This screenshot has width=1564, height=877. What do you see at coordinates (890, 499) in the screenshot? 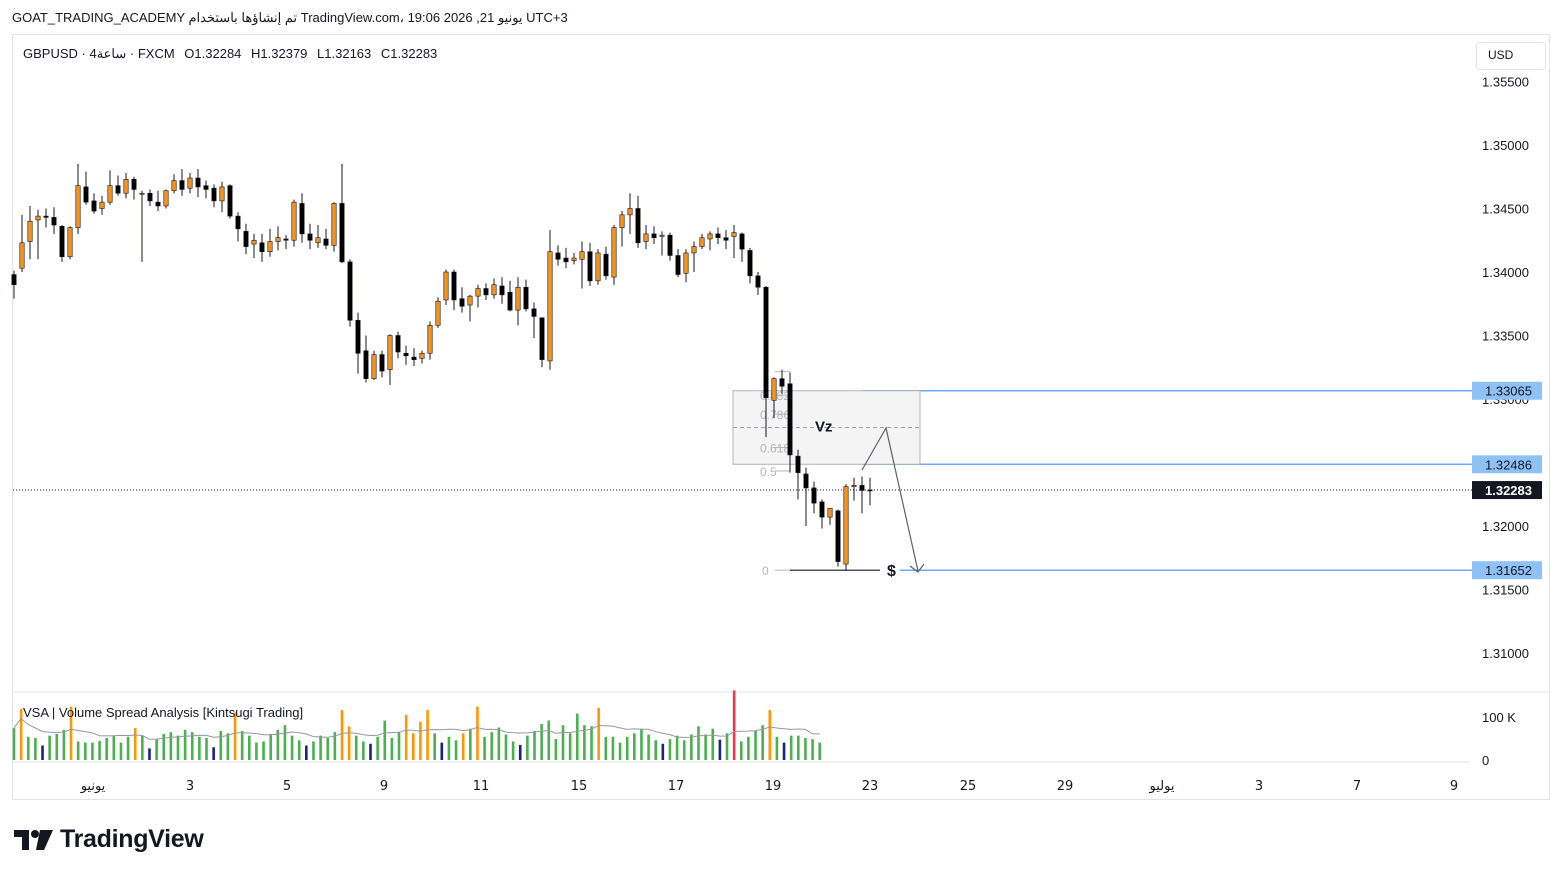
I see `projection-arrow` at bounding box center [890, 499].